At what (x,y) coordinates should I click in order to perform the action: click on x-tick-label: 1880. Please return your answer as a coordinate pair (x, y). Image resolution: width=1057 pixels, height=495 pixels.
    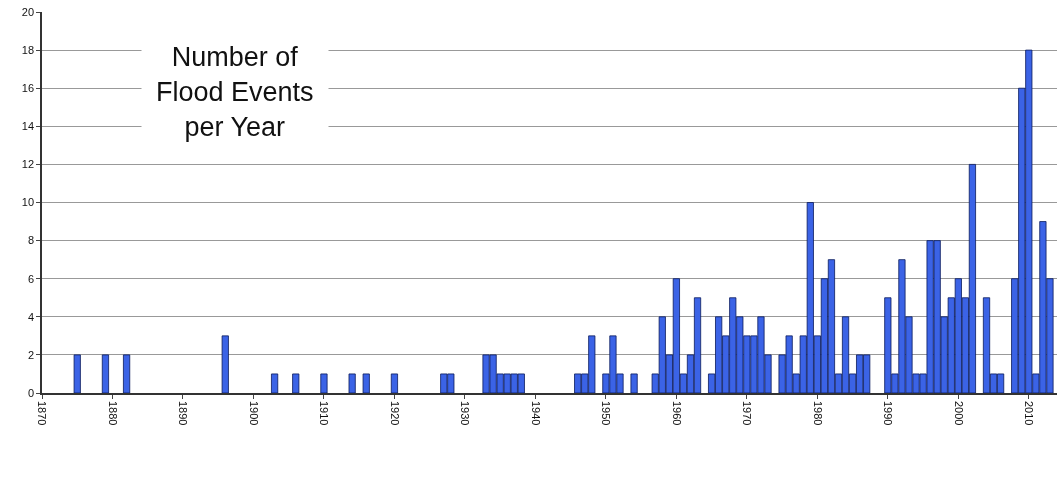
    Looking at the image, I should click on (112, 413).